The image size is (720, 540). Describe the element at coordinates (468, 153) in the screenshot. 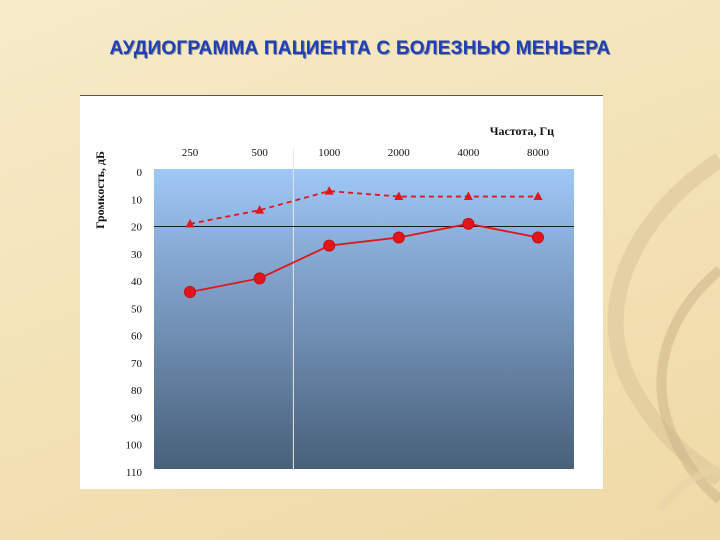

I see `x-tick-label: 4000` at that location.